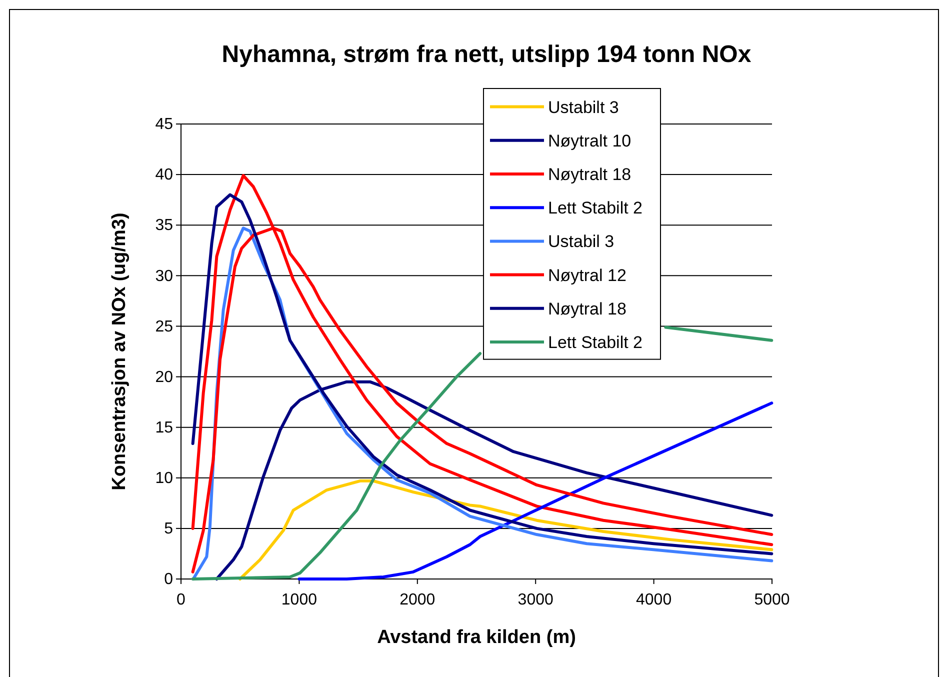 The height and width of the screenshot is (677, 949). Describe the element at coordinates (164, 276) in the screenshot. I see `y-tick-label: 30` at that location.